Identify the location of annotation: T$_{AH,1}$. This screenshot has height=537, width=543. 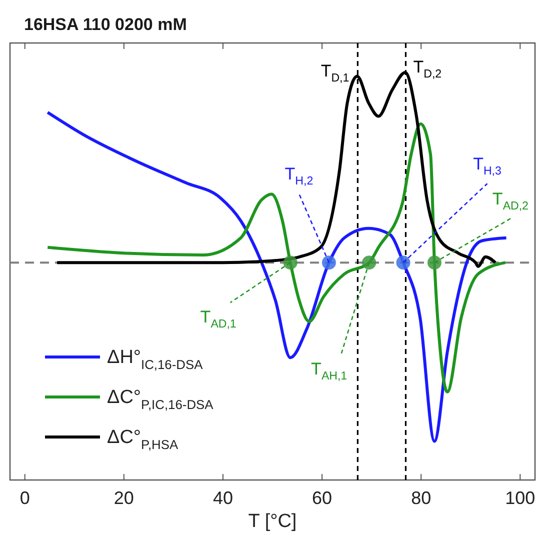
(329, 371).